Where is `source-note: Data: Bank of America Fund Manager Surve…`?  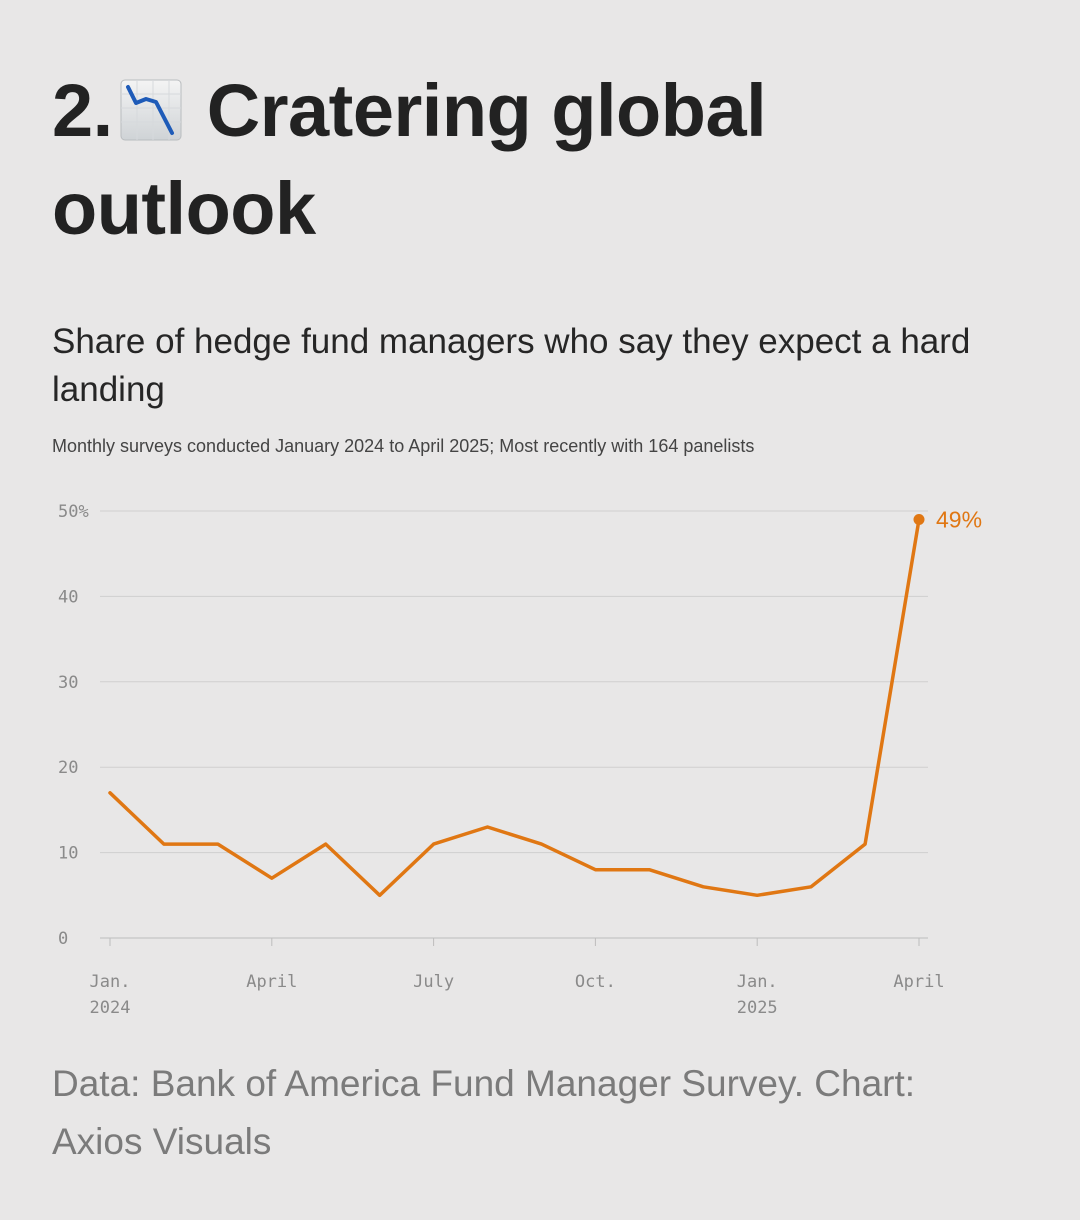 source-note: Data: Bank of America Fund Manager Surve… is located at coordinates (484, 1112).